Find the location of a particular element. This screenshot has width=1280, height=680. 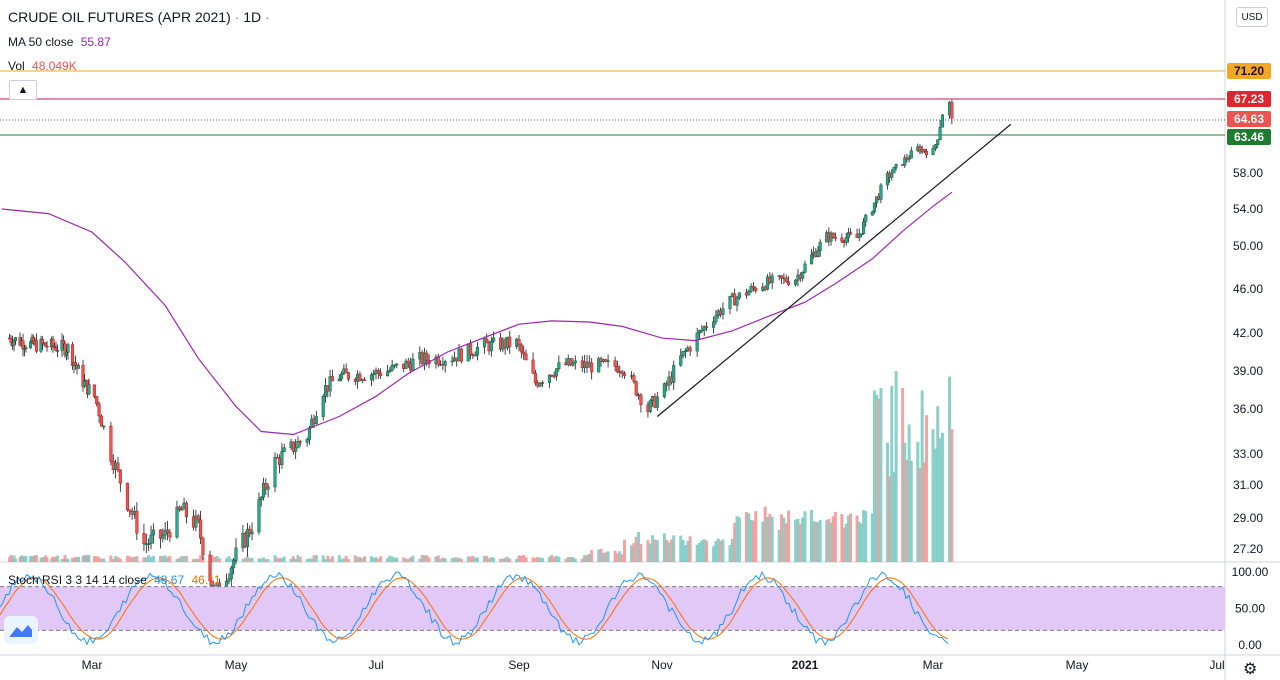

time-axis-label-1: May is located at coordinates (236, 665).